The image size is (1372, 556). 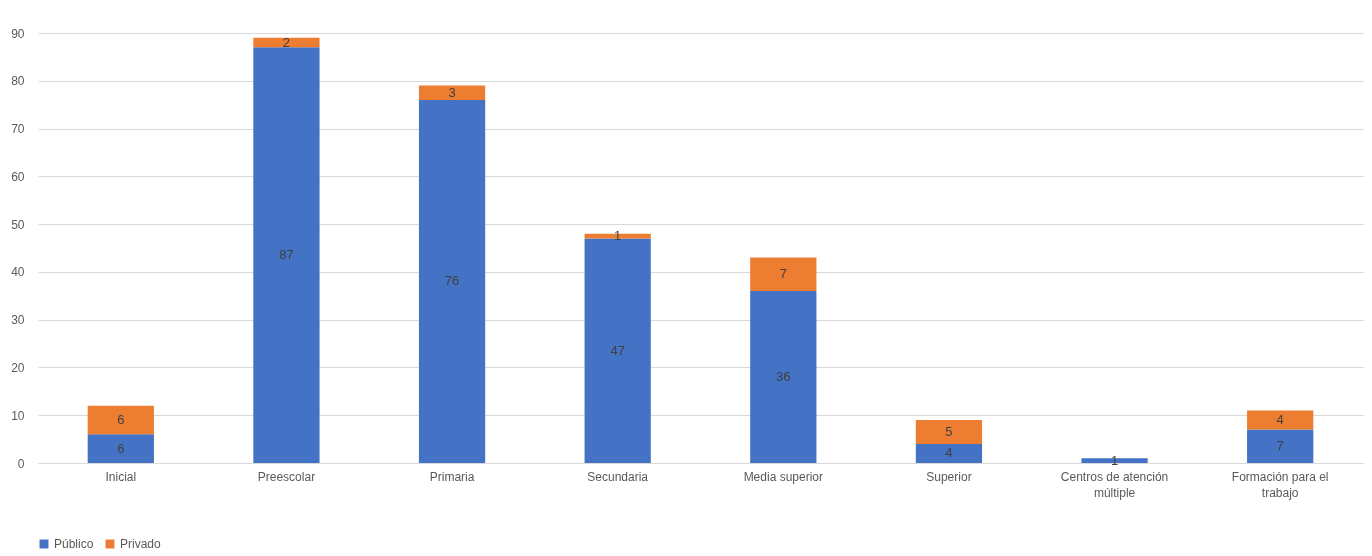 What do you see at coordinates (121, 476) in the screenshot?
I see `x-tick-label: Inicial` at bounding box center [121, 476].